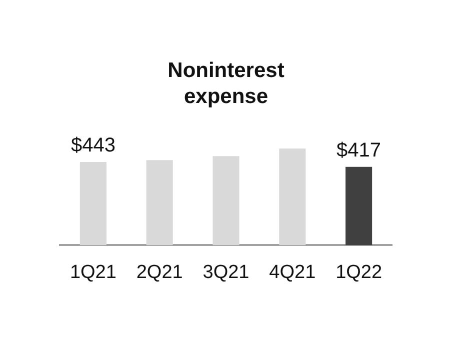  What do you see at coordinates (226, 83) in the screenshot?
I see `chart-title: Noninterest expense` at bounding box center [226, 83].